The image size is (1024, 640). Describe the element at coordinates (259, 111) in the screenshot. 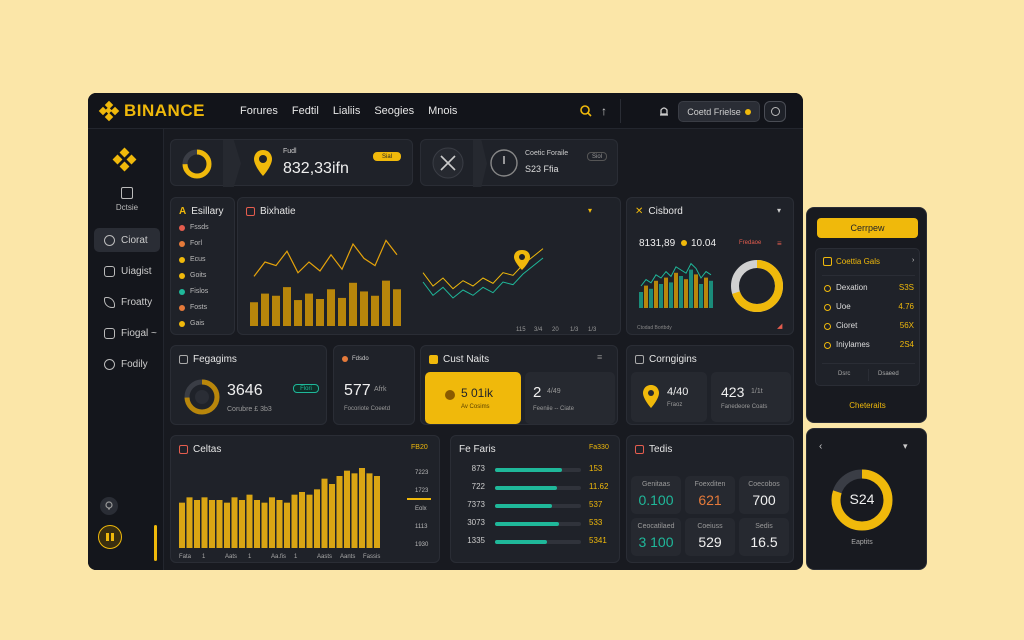

I see `nav-item: Forures` at that location.